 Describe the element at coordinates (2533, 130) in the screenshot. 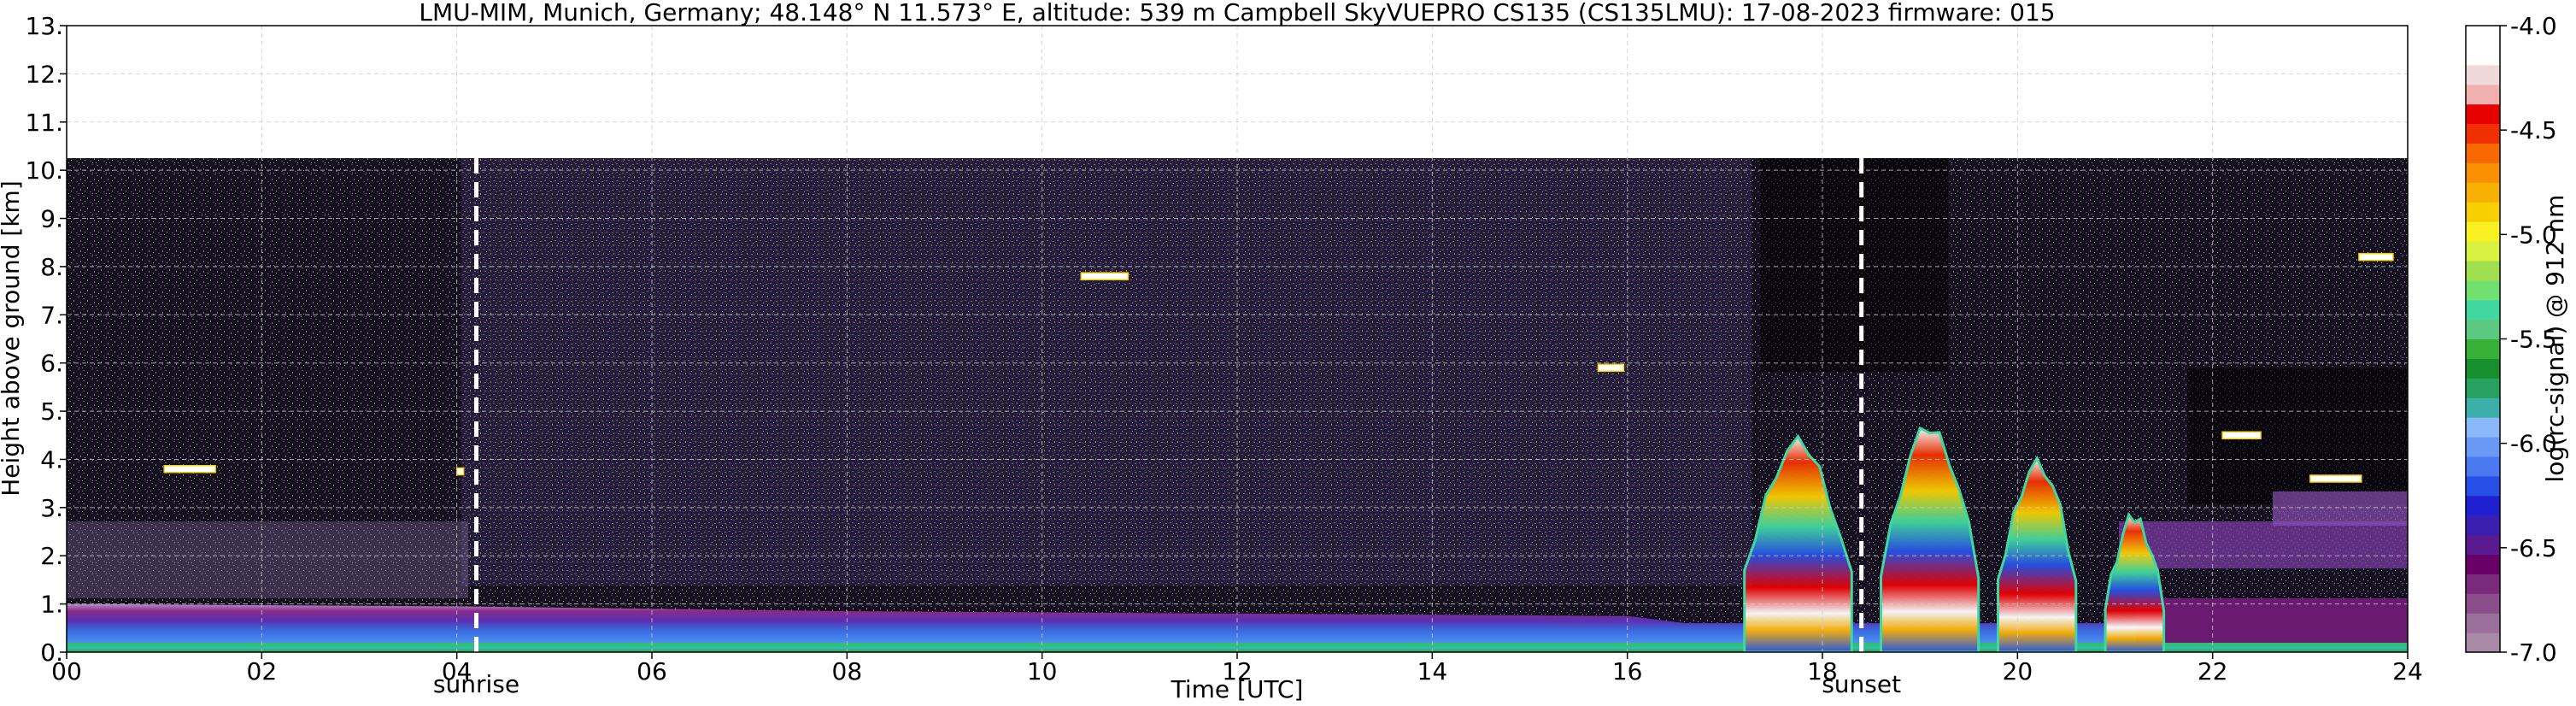

I see `colorbar-tick-label: -4.5` at that location.